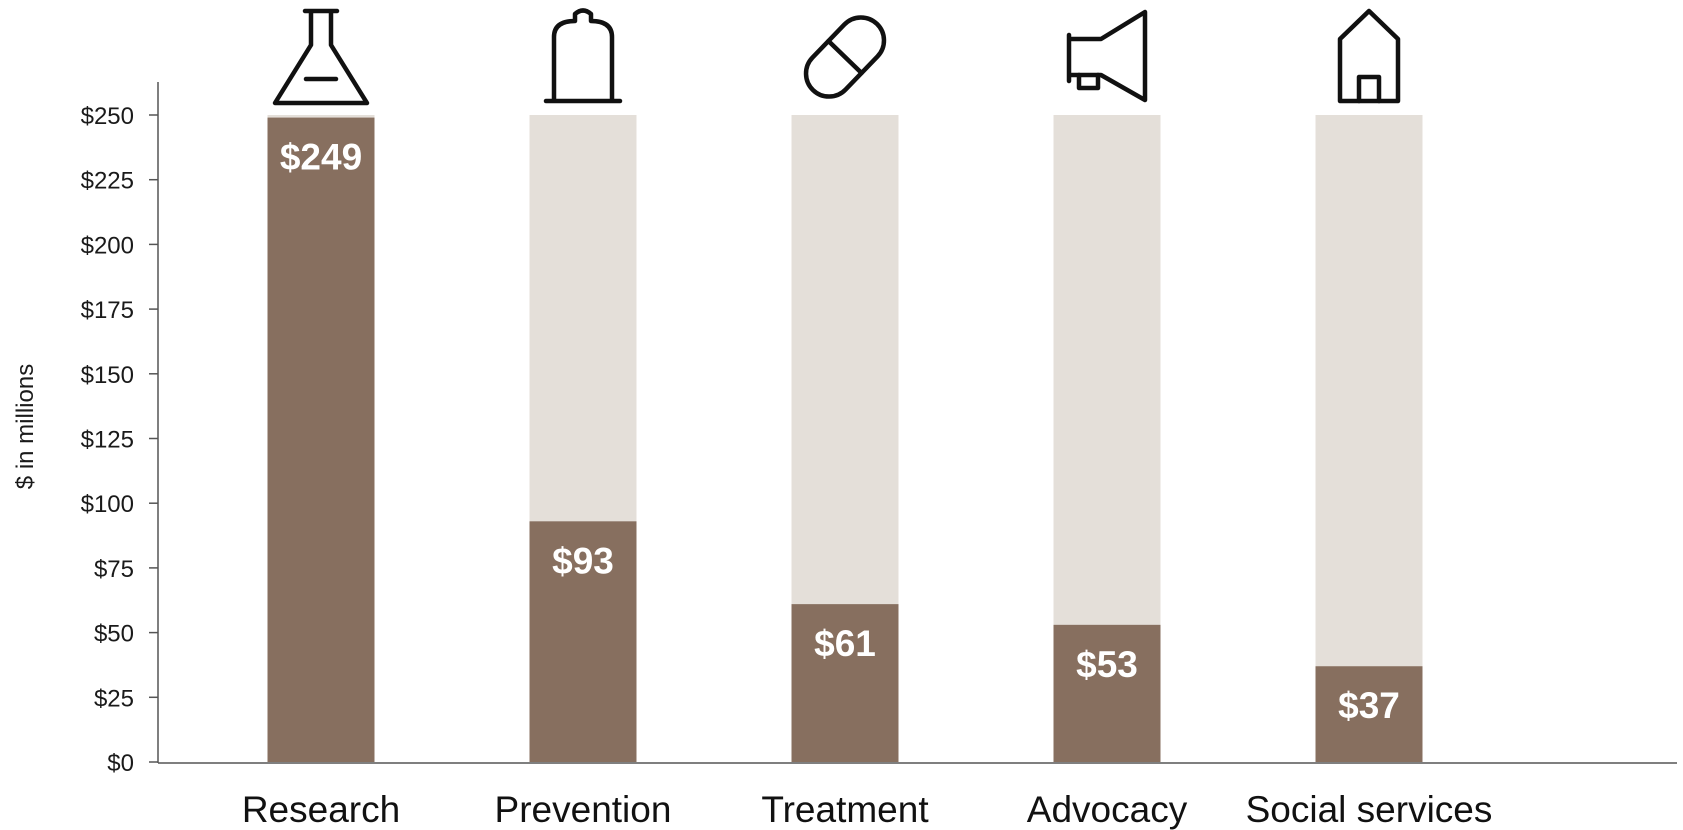 This screenshot has height=830, width=1683. What do you see at coordinates (25, 426) in the screenshot?
I see `y-axis-title: $ in millions` at bounding box center [25, 426].